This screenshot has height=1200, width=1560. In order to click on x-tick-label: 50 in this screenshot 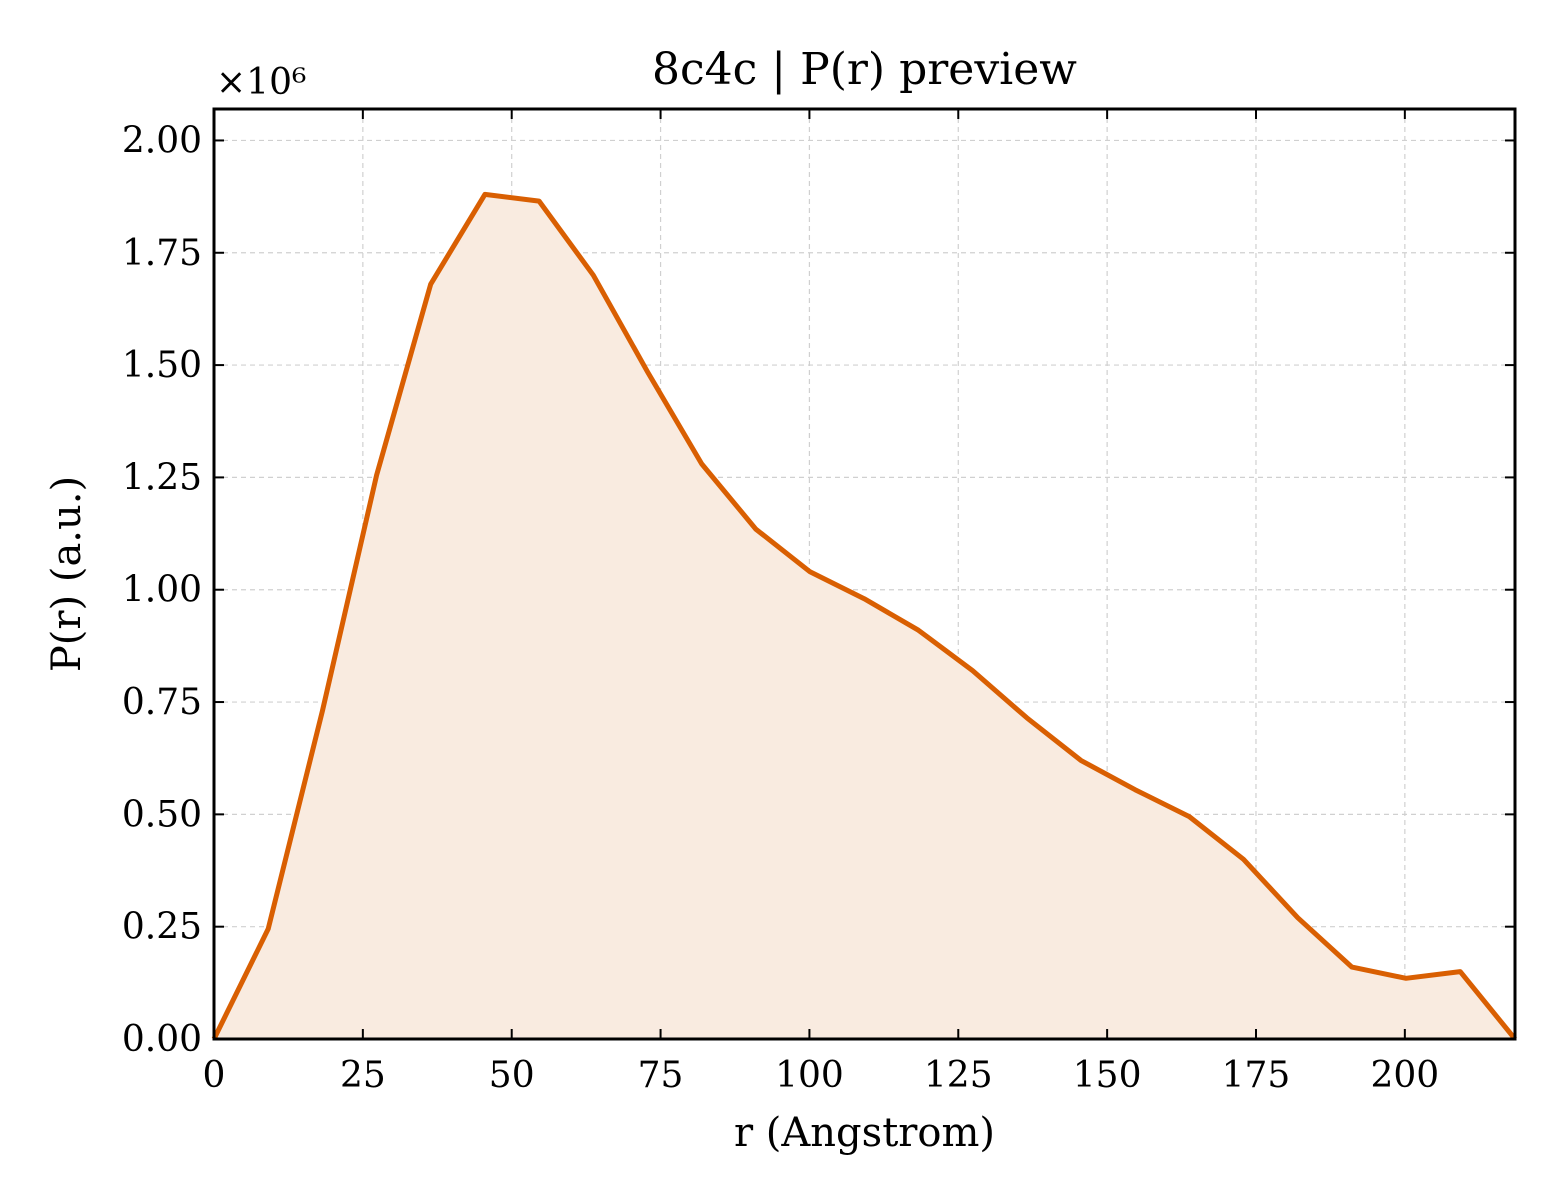, I will do `click(512, 1075)`.